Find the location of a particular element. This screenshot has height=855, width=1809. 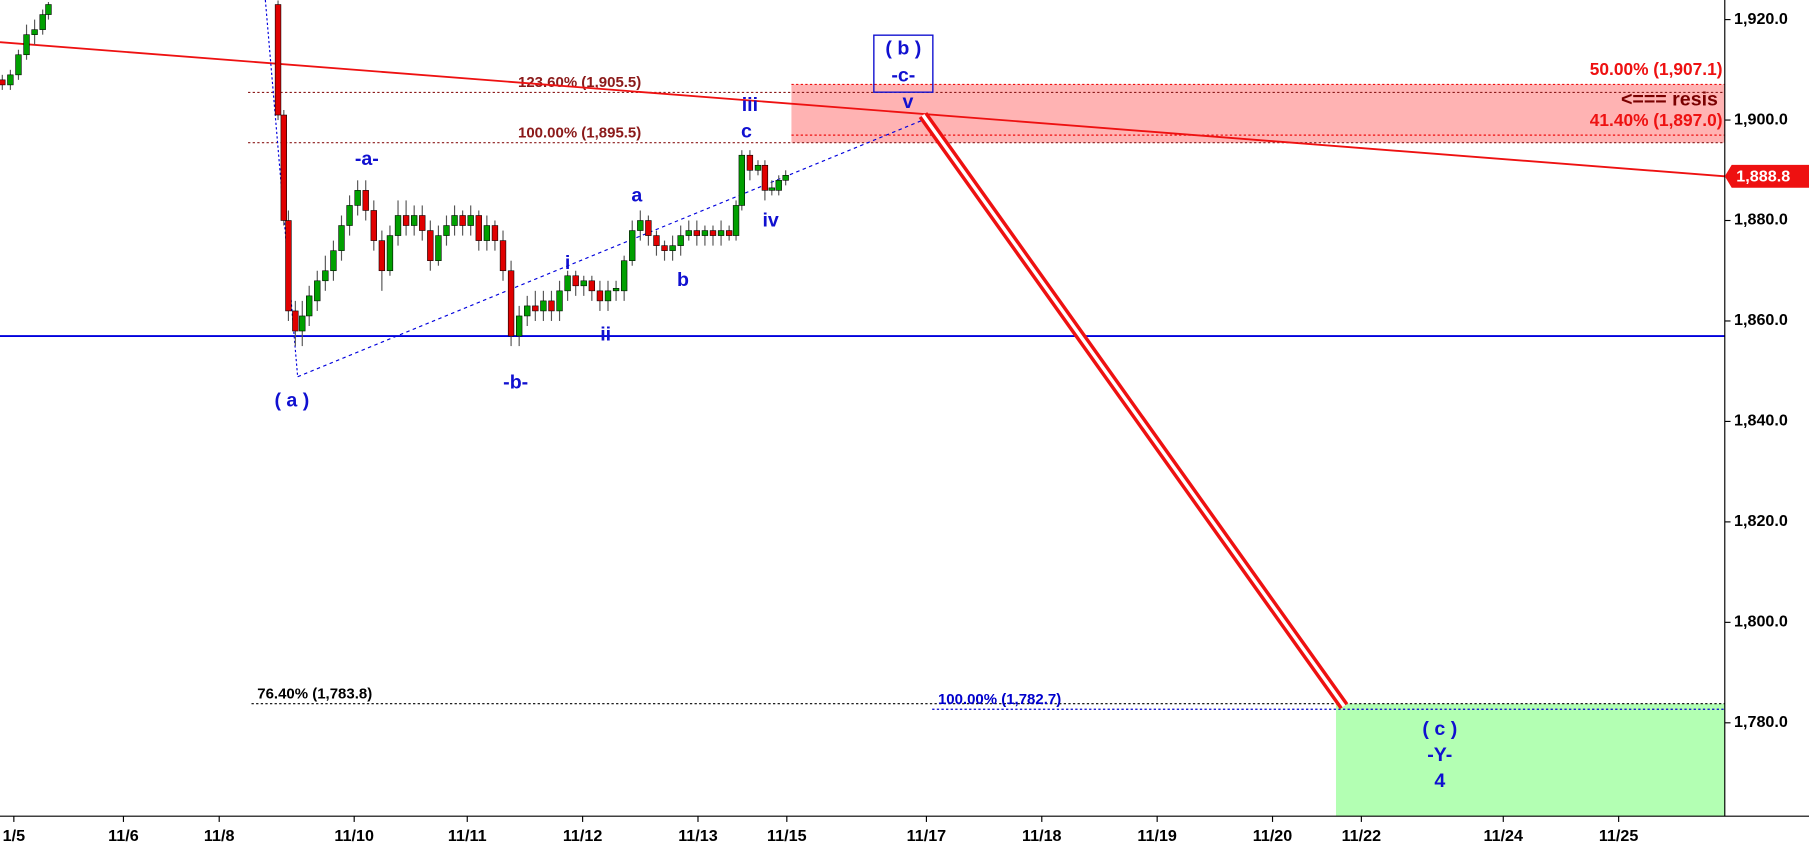

y-tick-label: 1,800.0 is located at coordinates (1761, 622).